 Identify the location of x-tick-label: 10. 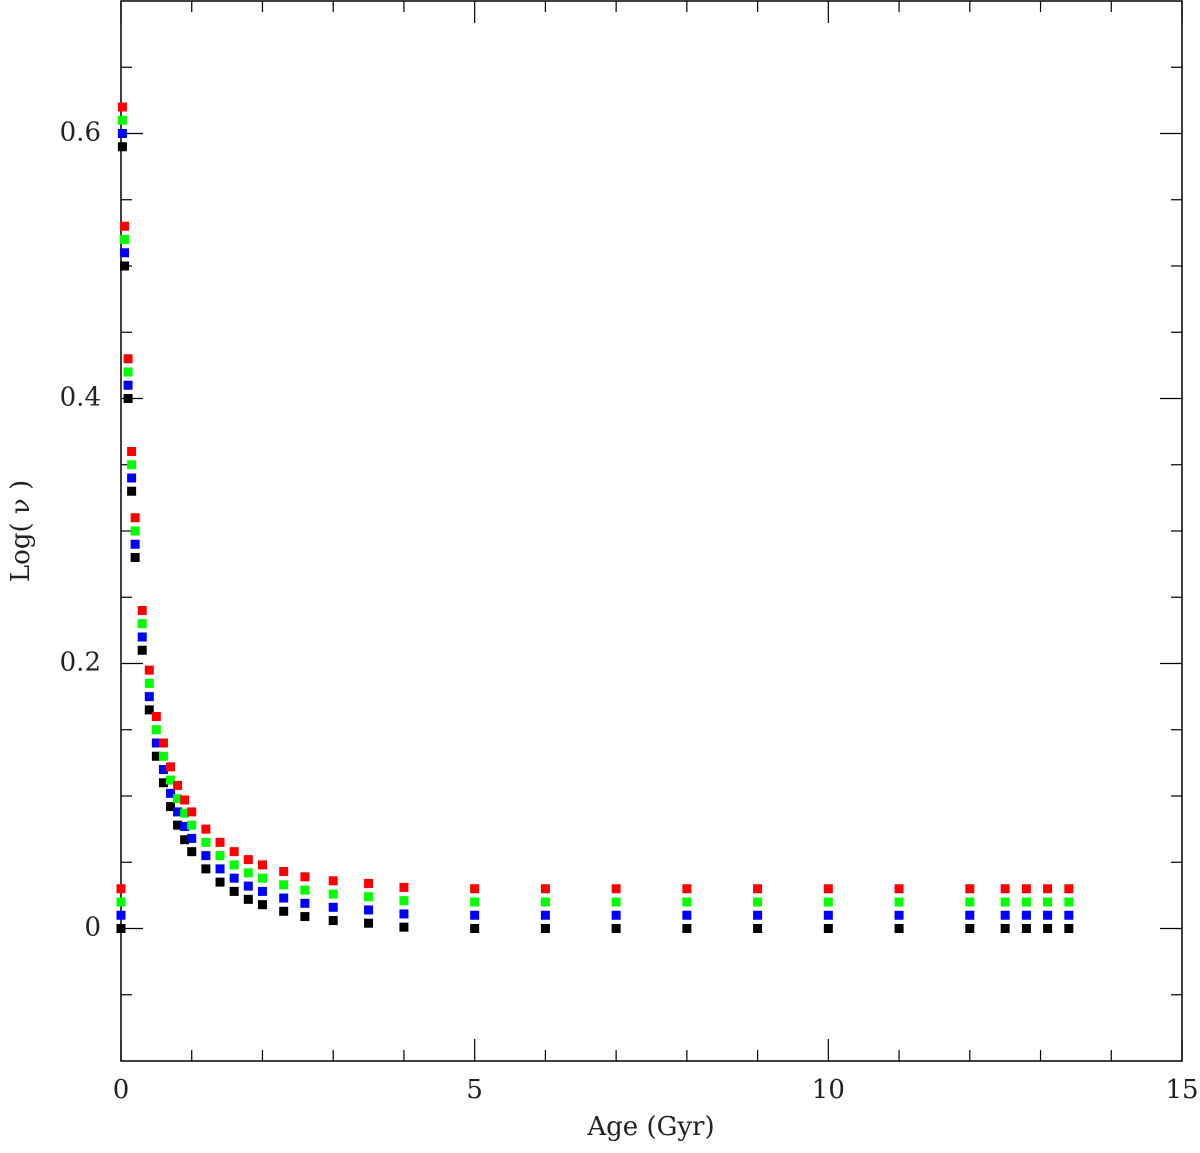
(828, 1090).